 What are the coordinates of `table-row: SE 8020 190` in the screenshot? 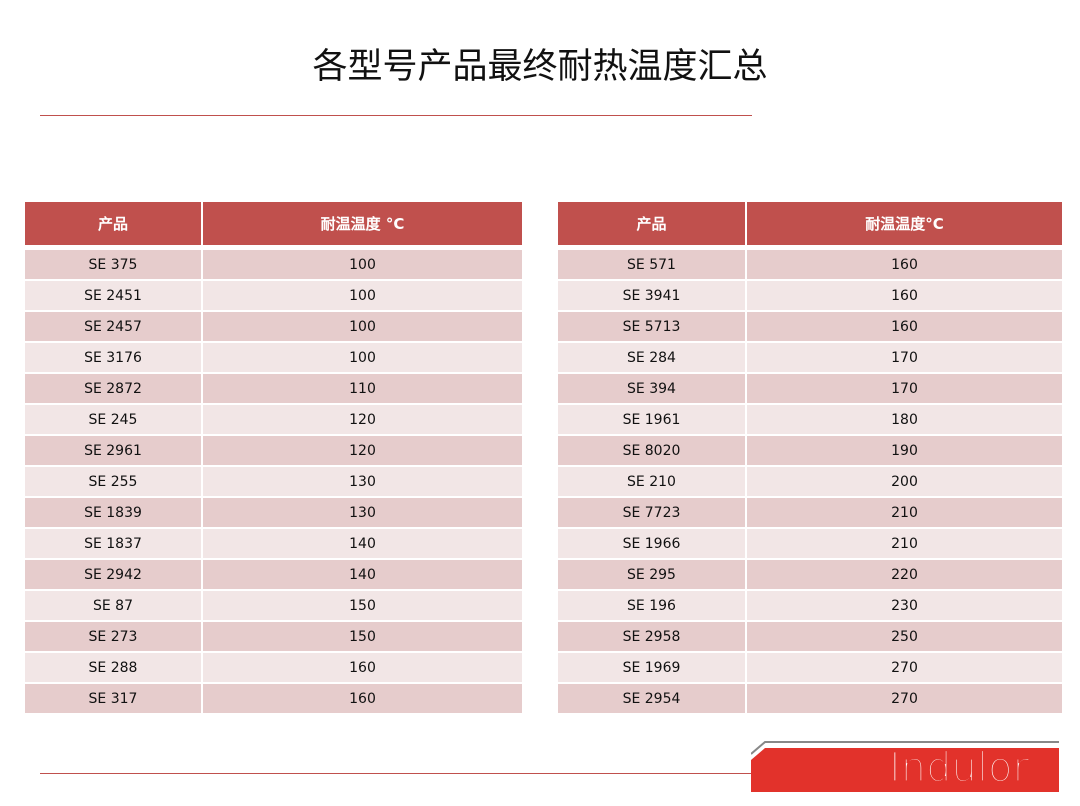 It's located at (810, 451).